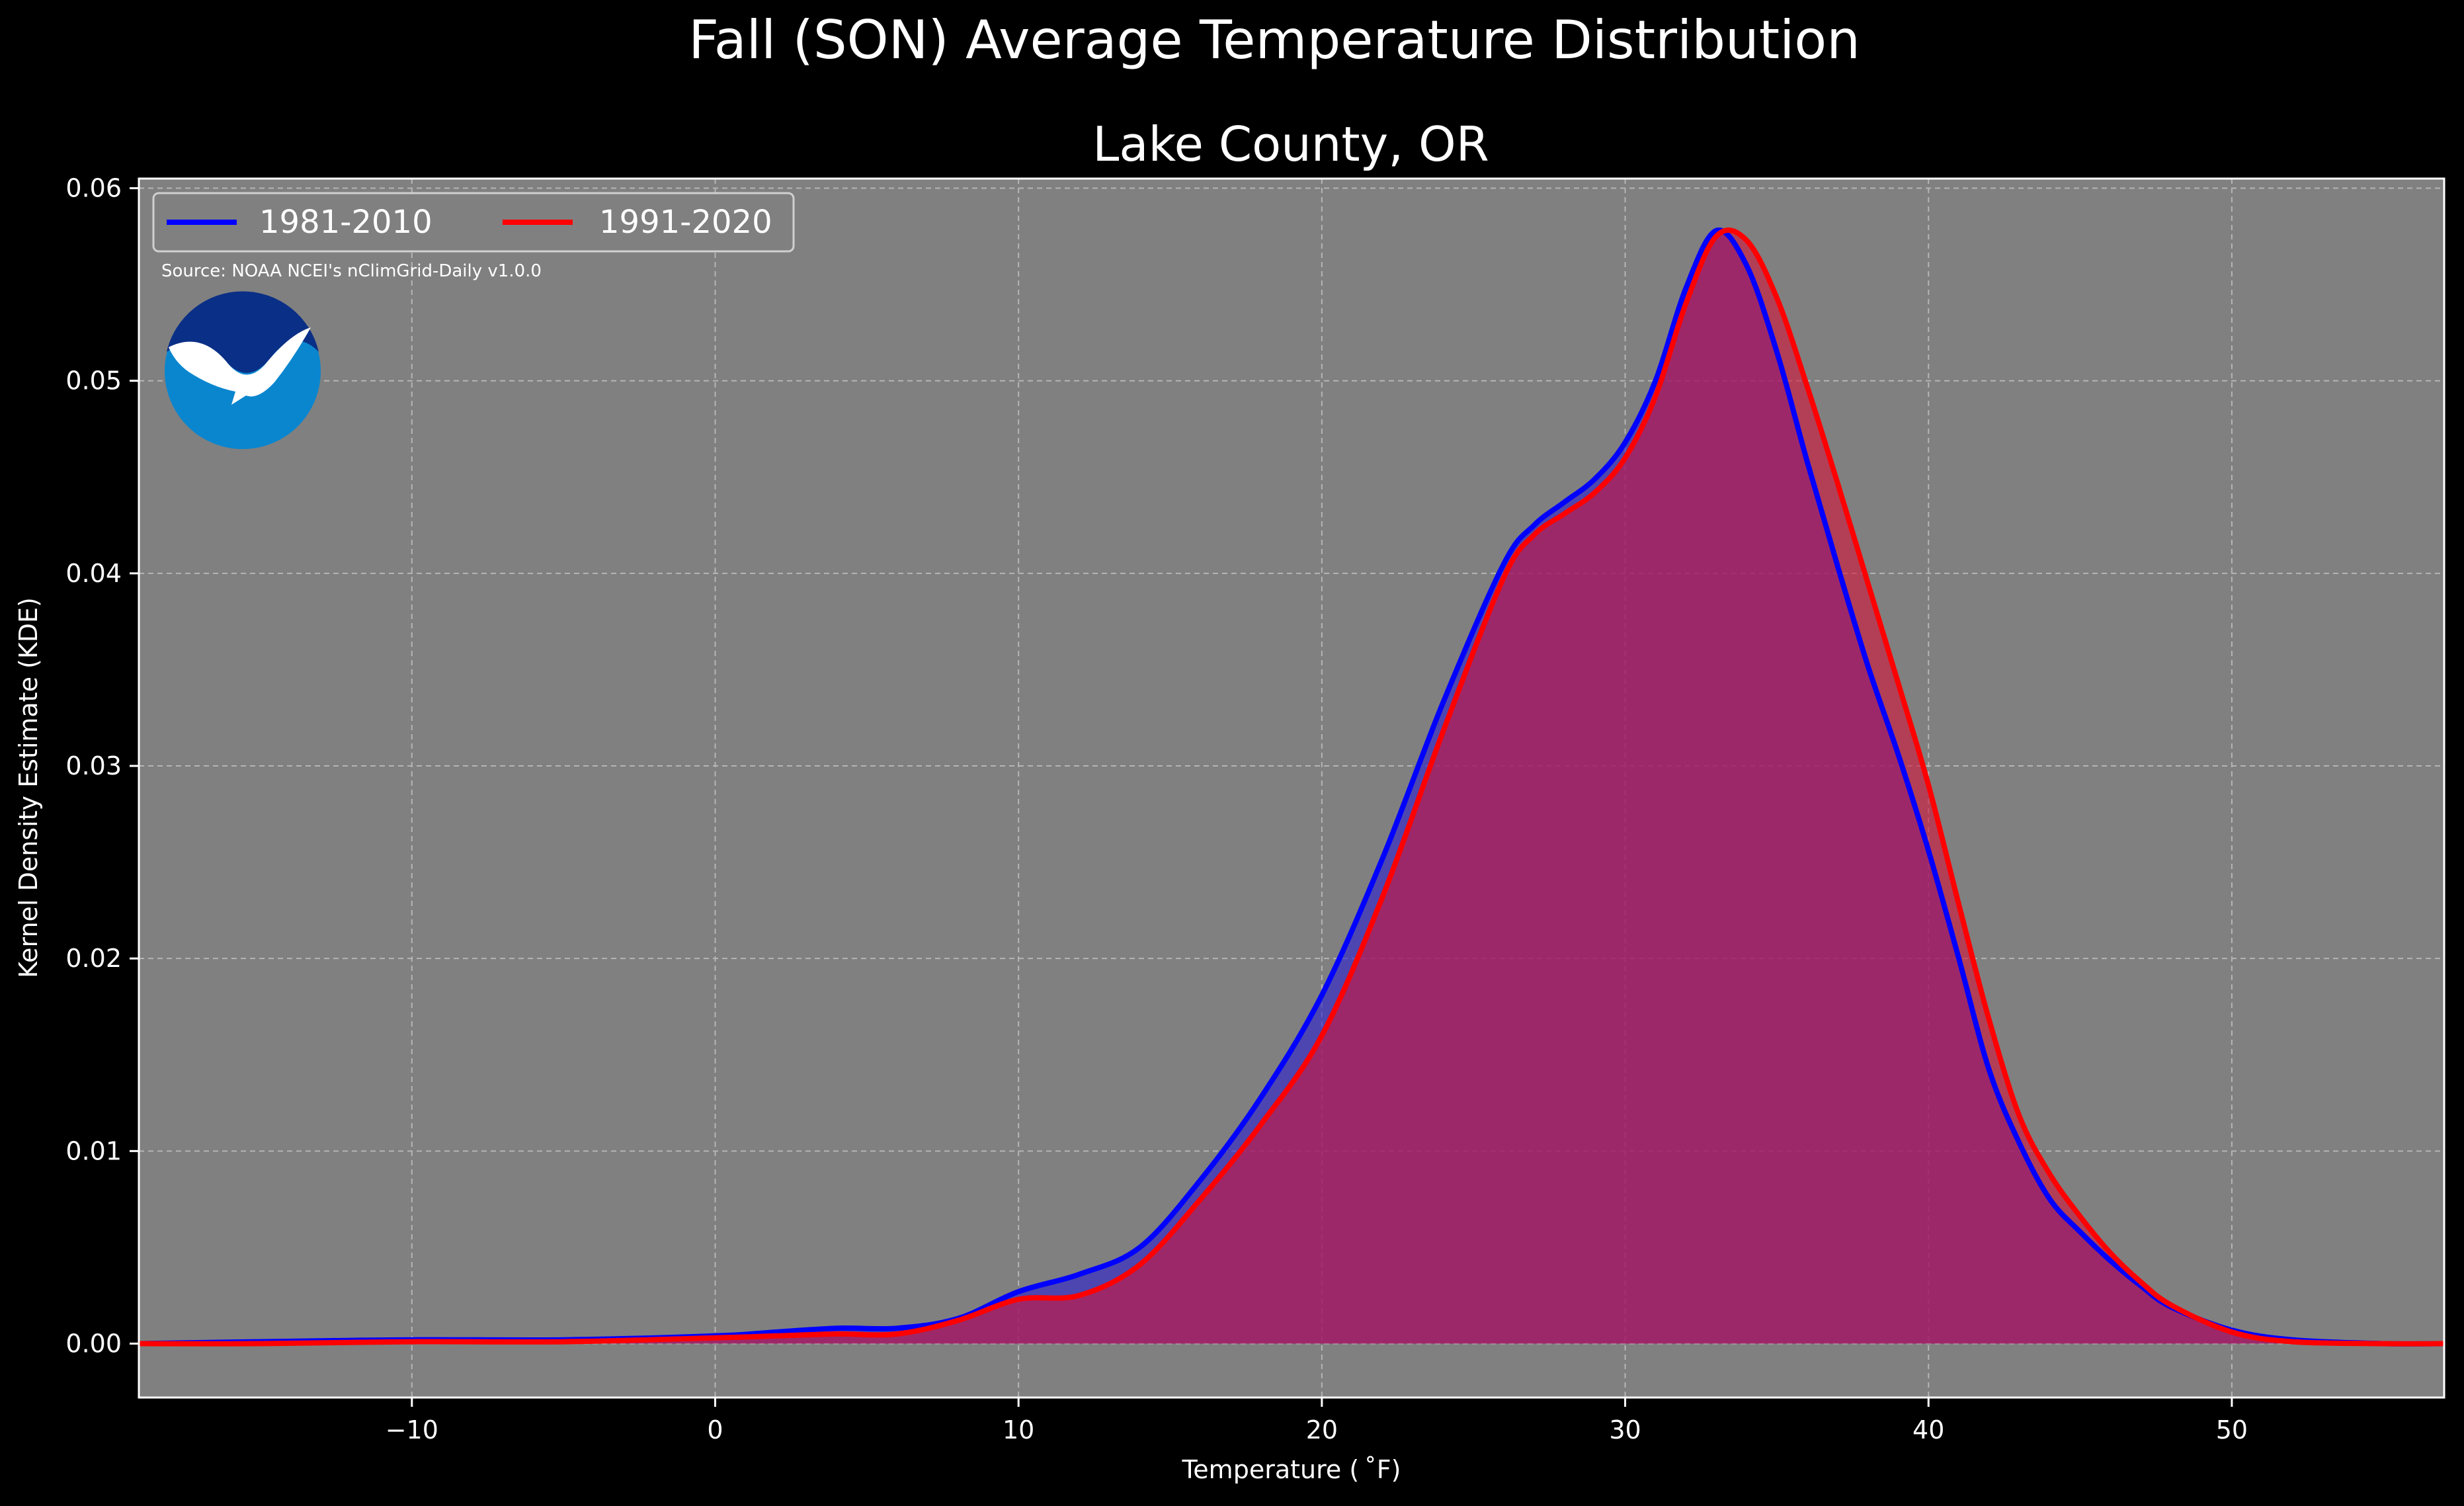 Image resolution: width=2464 pixels, height=1506 pixels. Describe the element at coordinates (2232, 1429) in the screenshot. I see `x-tick-label: 50` at that location.